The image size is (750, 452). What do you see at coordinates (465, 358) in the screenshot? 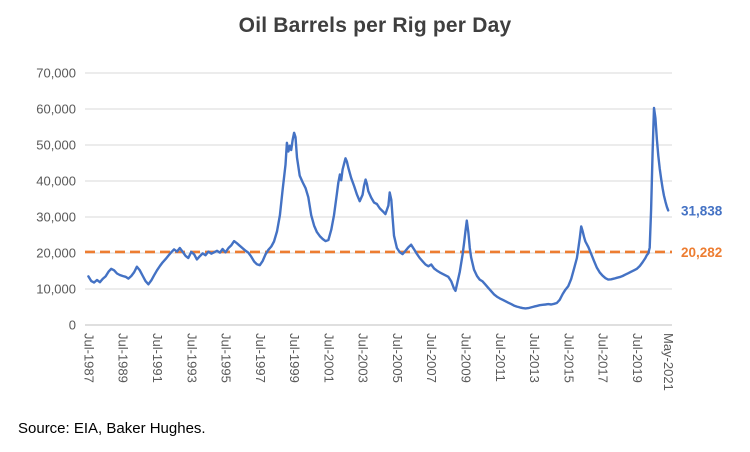
I see `x-tick-label: Jul-2009` at bounding box center [465, 358].